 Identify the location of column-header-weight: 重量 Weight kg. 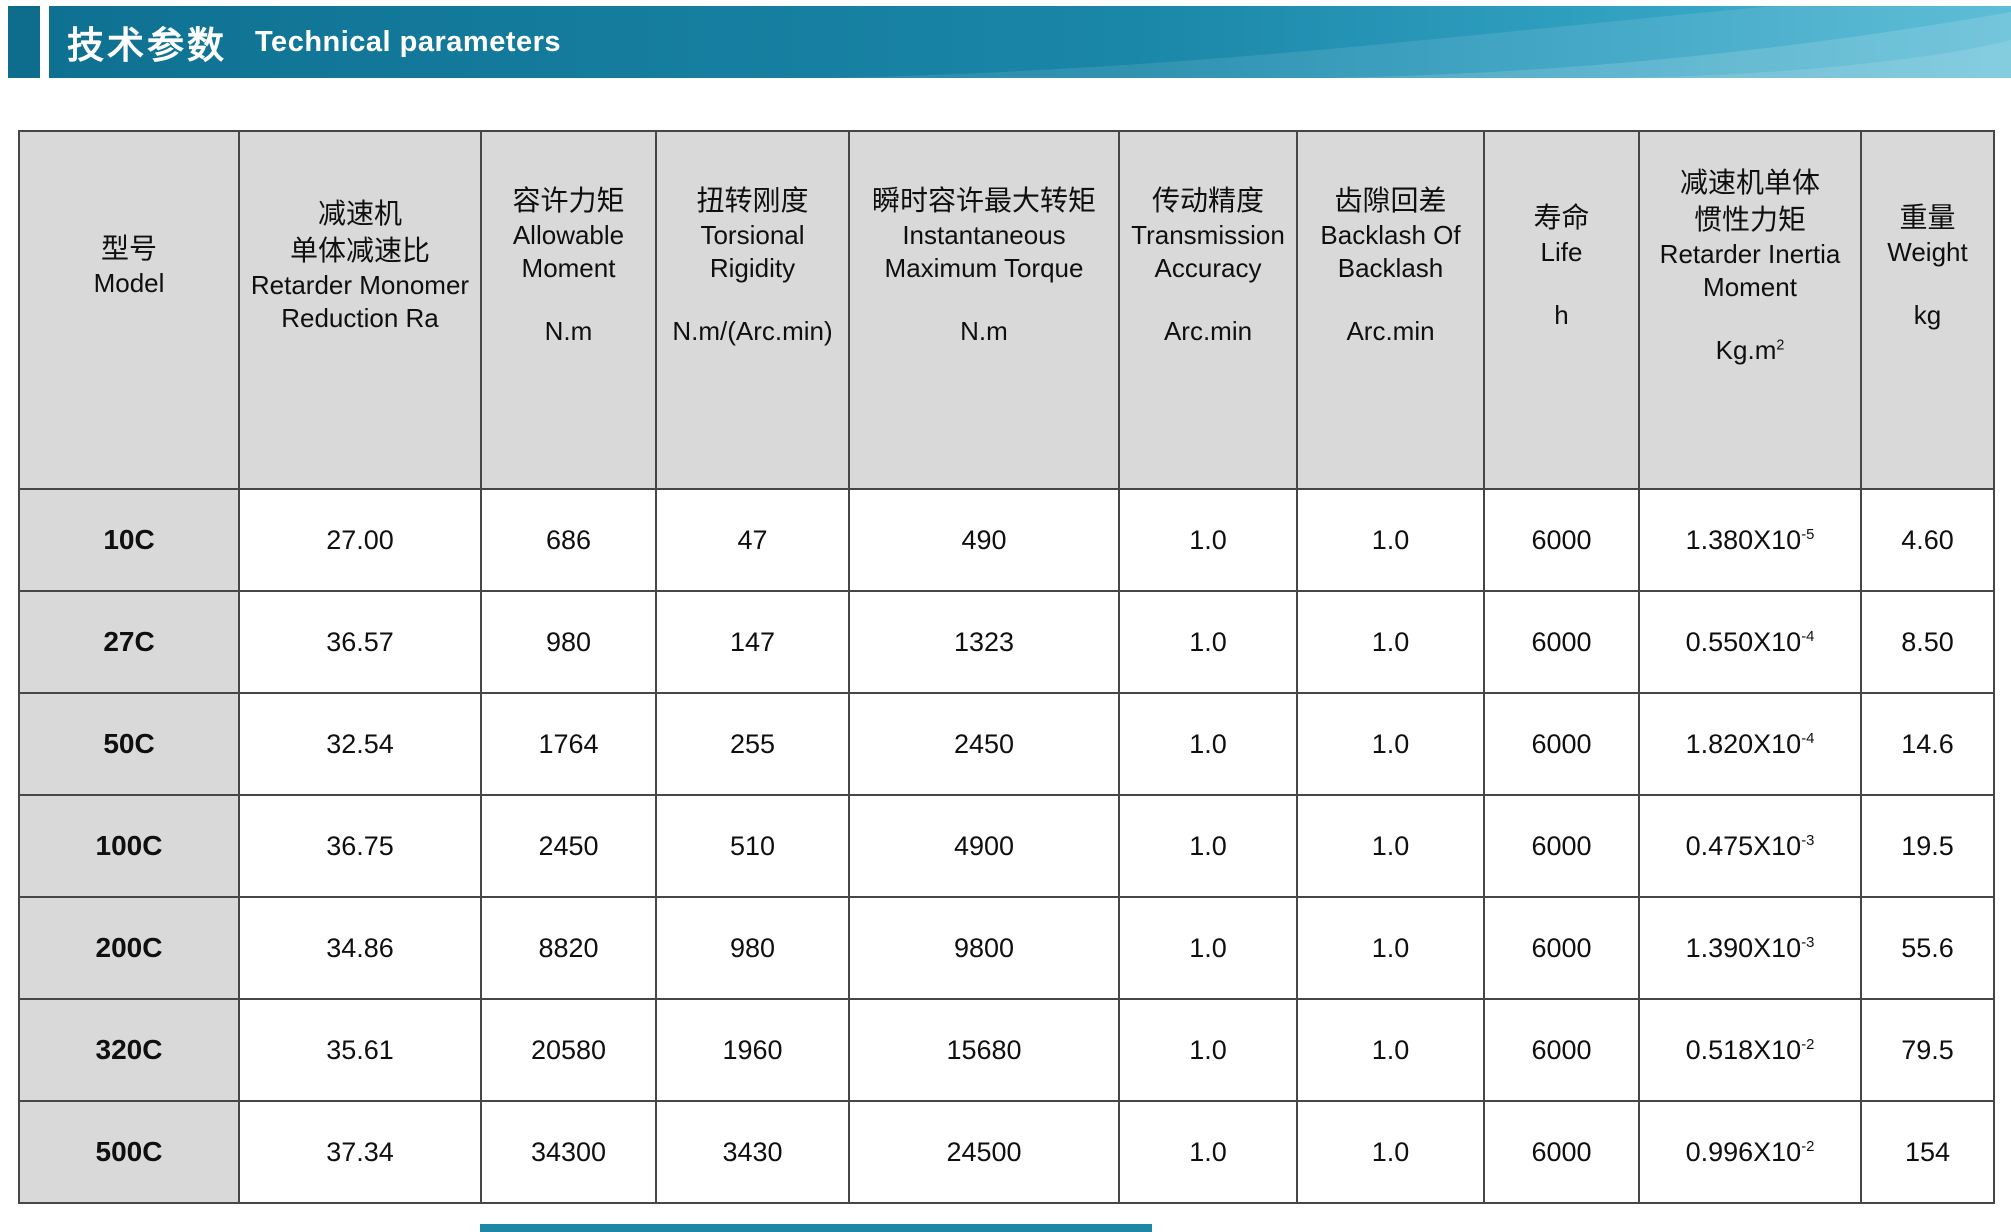
(1927, 310).